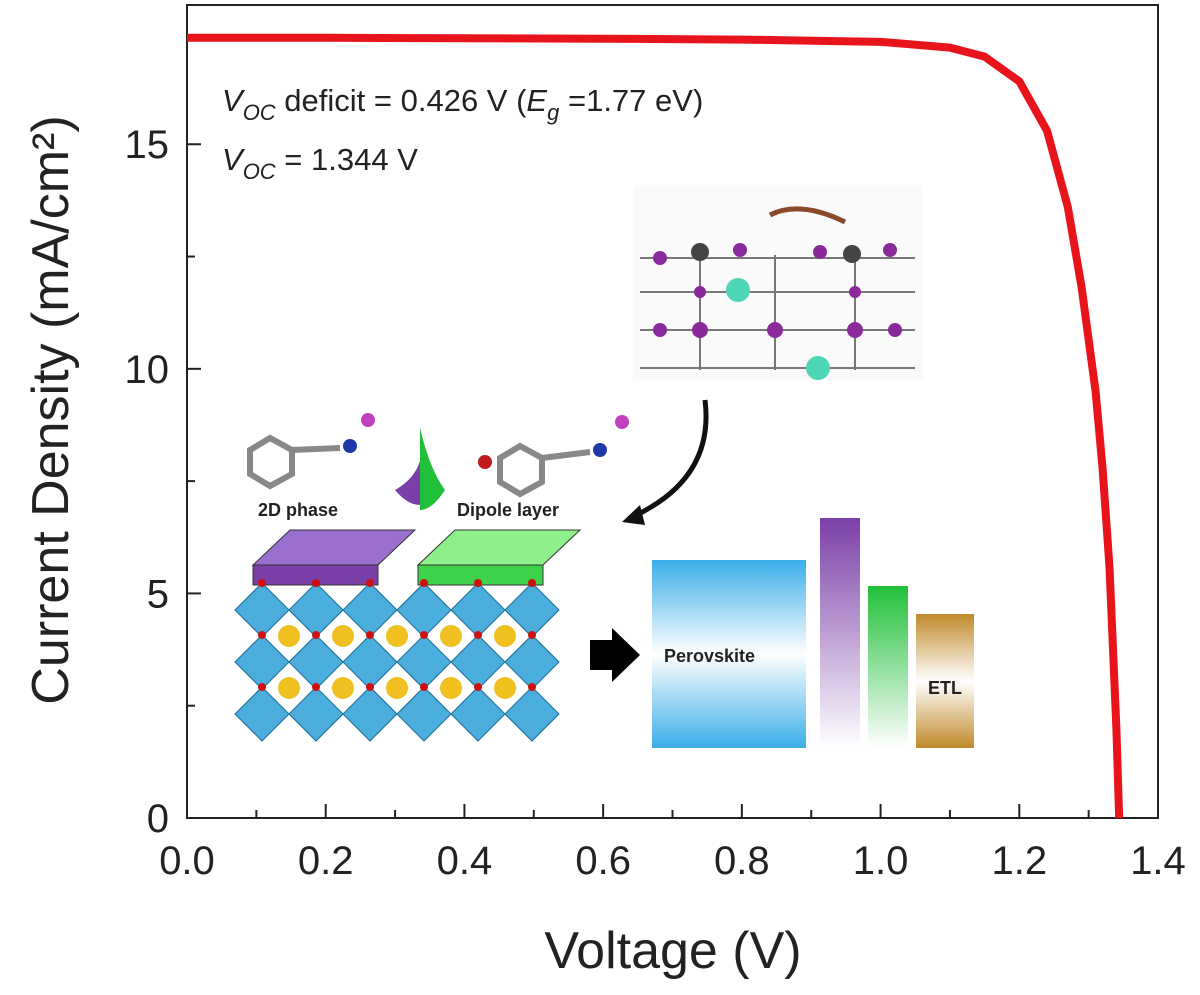 The image size is (1200, 995). What do you see at coordinates (807, 215) in the screenshot?
I see `molecule` at bounding box center [807, 215].